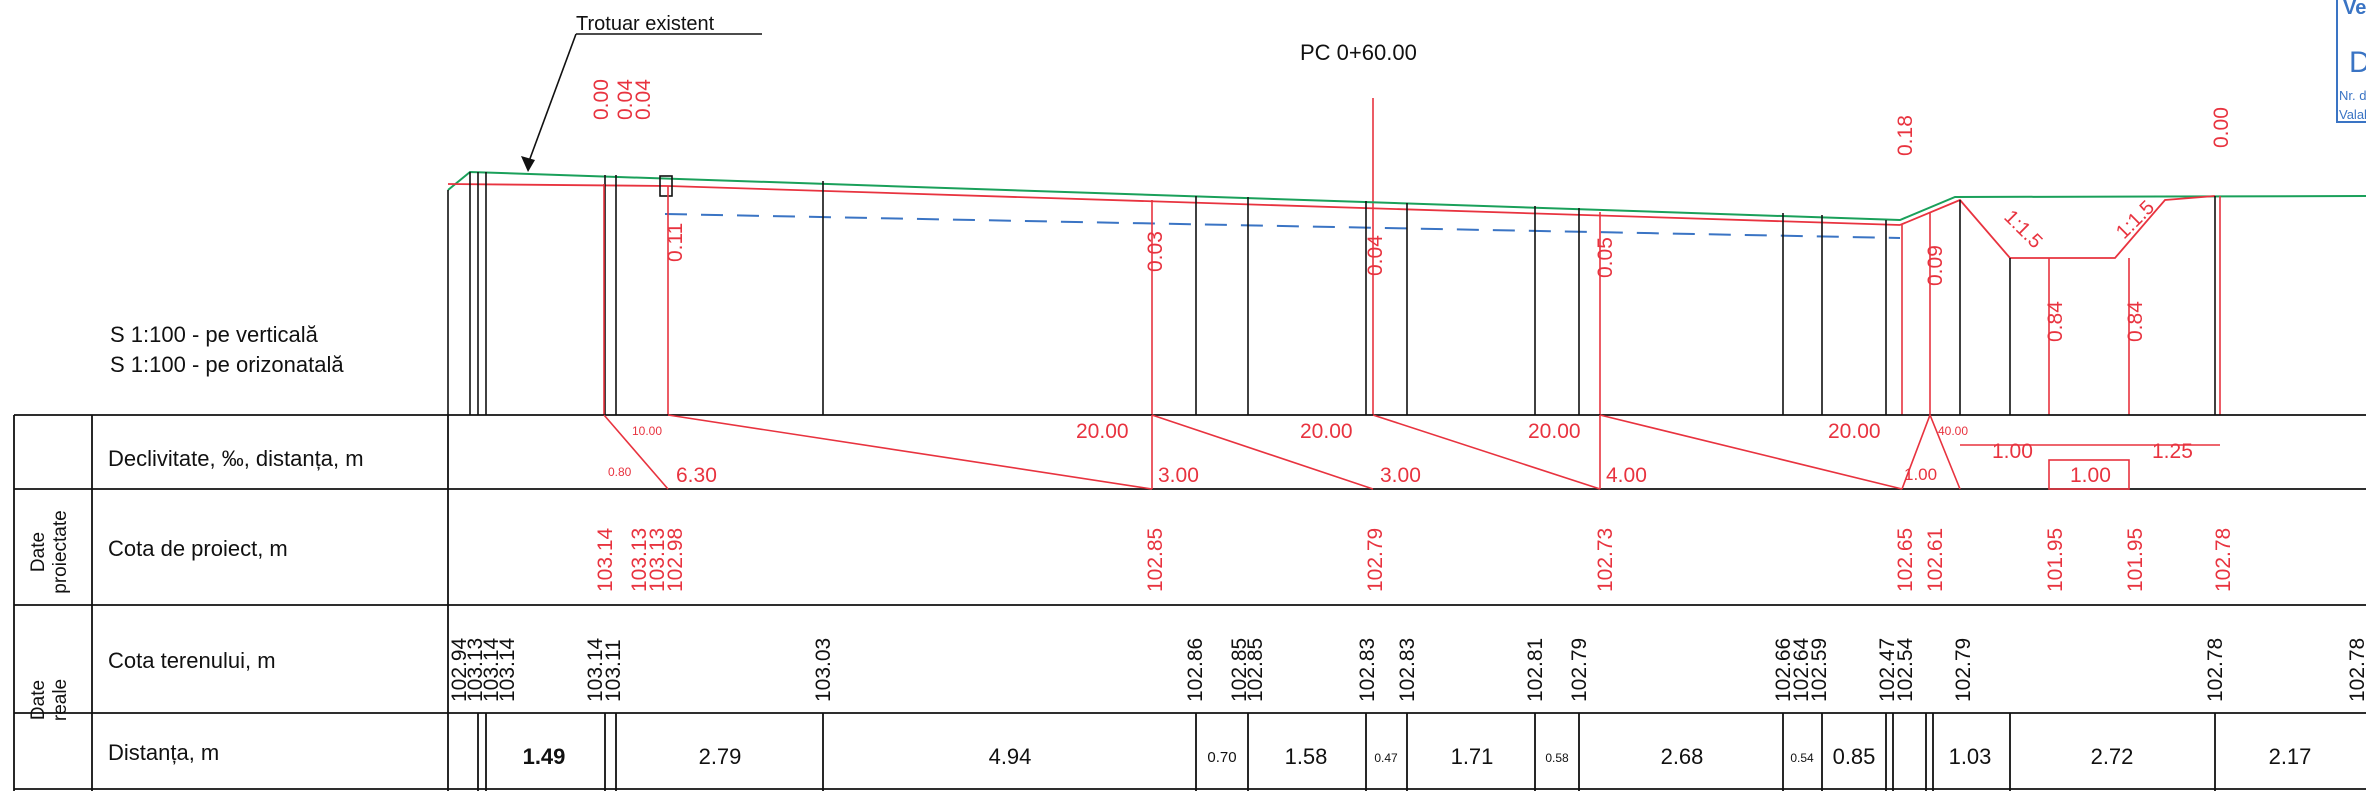 The height and width of the screenshot is (791, 2366). What do you see at coordinates (163, 752) in the screenshot?
I see `row-label-distance: Distanța, m` at bounding box center [163, 752].